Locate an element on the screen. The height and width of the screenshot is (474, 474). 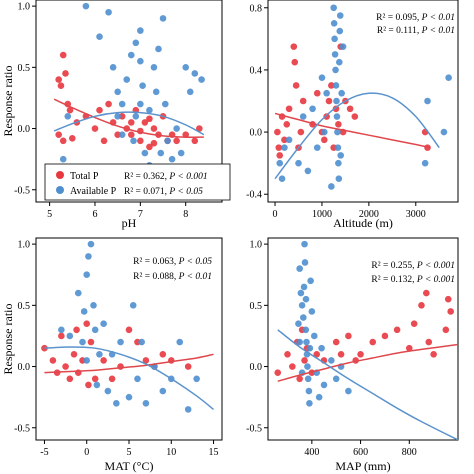
legend-stat-total-p-r2: R² = 0.362, is located at coordinates (145, 177).